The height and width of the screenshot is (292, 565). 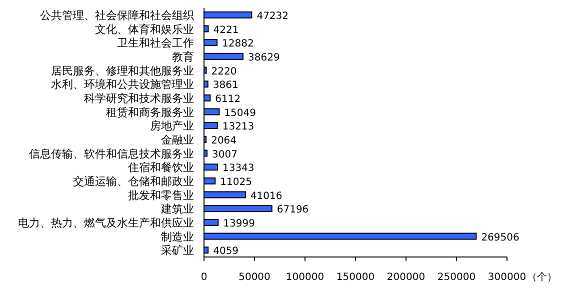 What do you see at coordinates (254, 277) in the screenshot?
I see `x-tick-label: 50000` at bounding box center [254, 277].